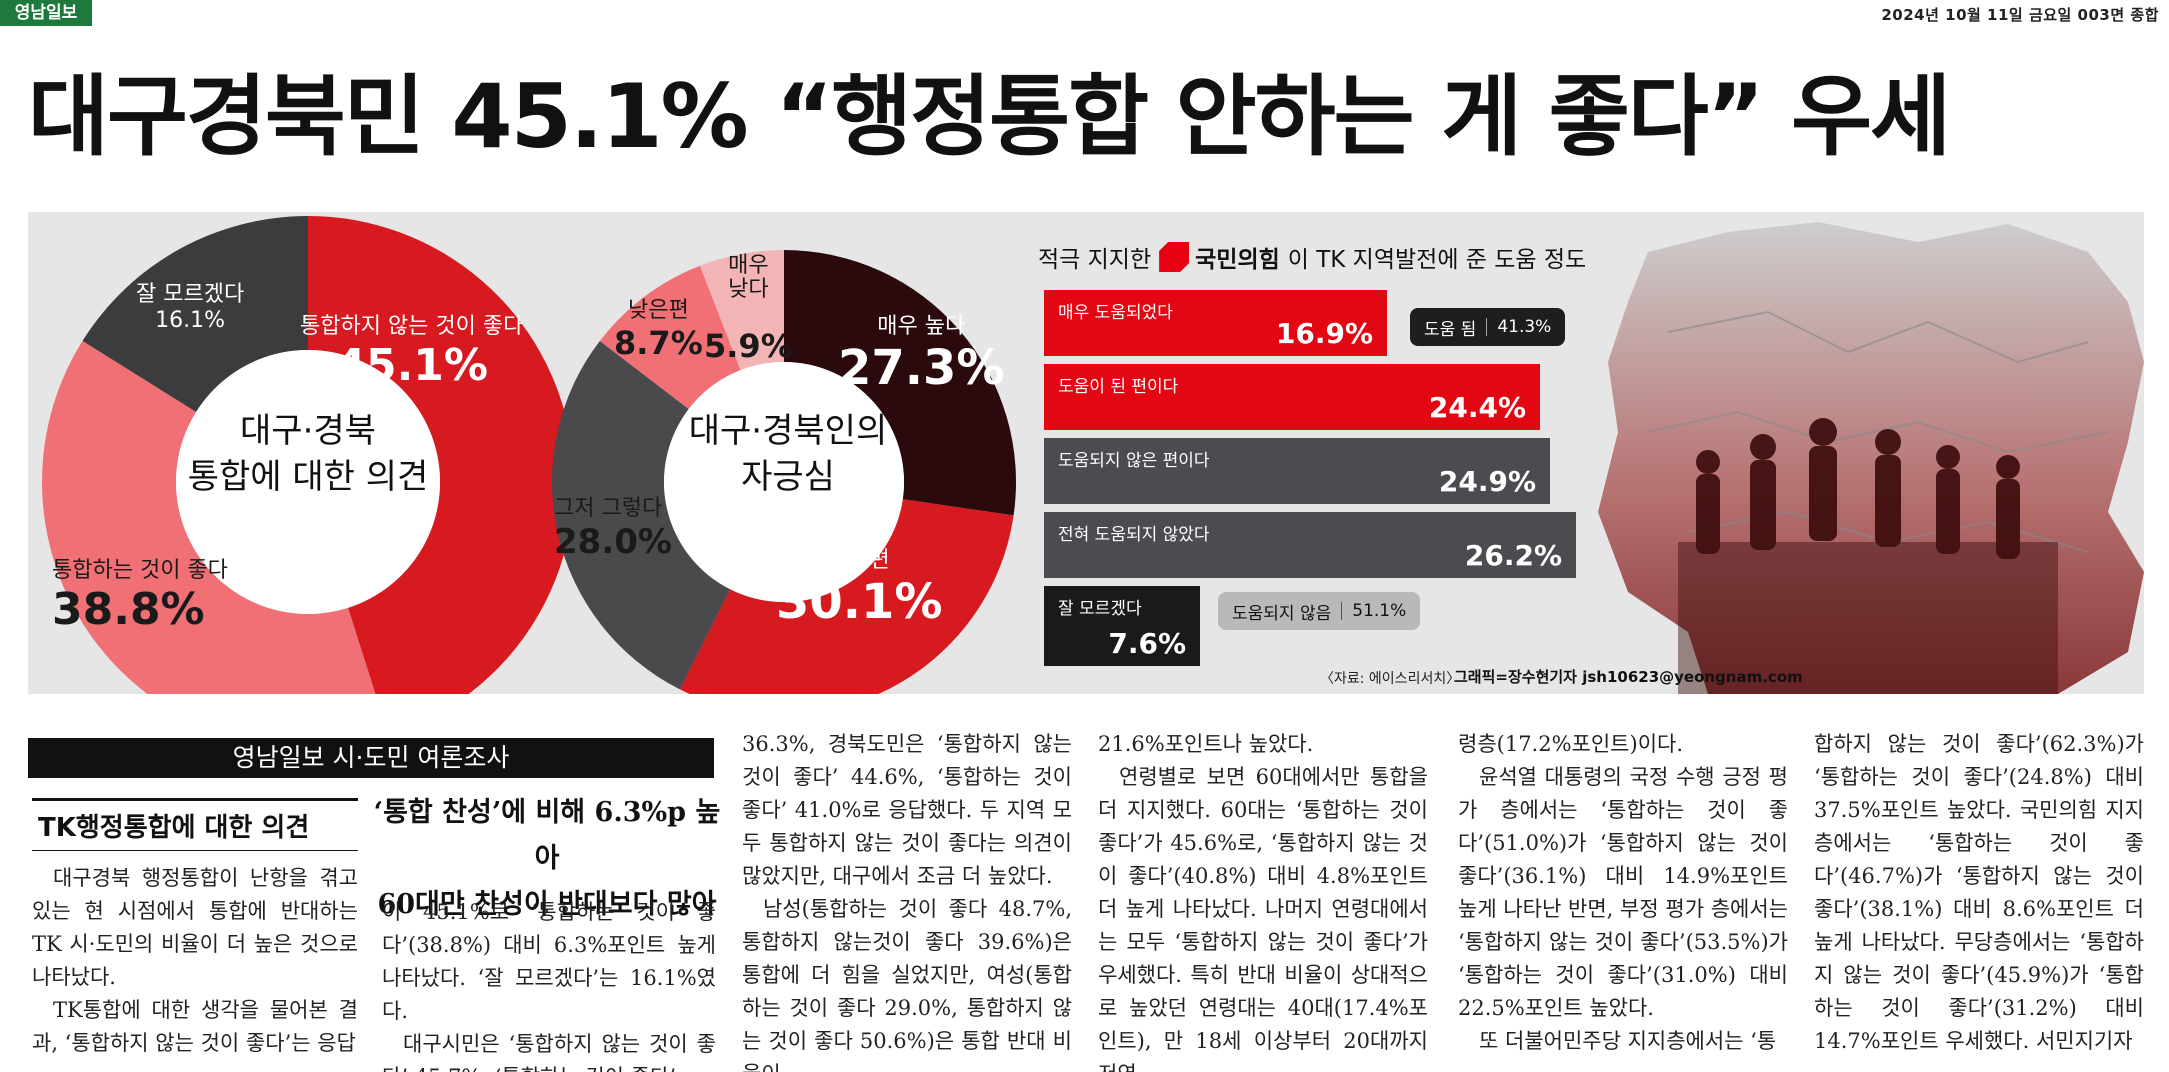 The height and width of the screenshot is (1072, 2169). What do you see at coordinates (788, 454) in the screenshot?
I see `donut2-center-label: 대구·경북인의 자긍심` at bounding box center [788, 454].